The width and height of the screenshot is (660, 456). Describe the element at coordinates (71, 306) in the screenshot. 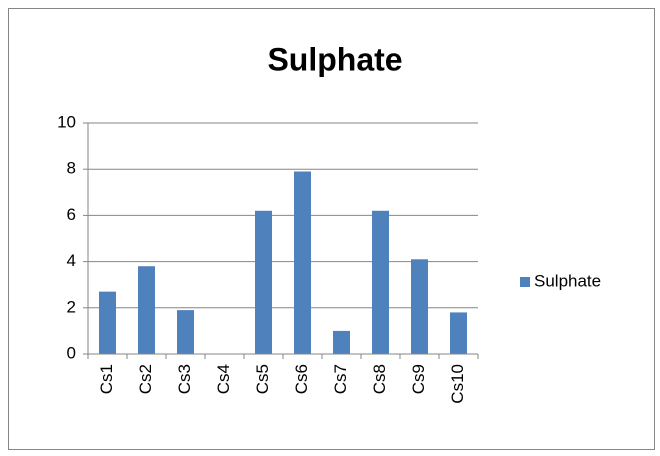

I see `y-tick-label: 2` at that location.